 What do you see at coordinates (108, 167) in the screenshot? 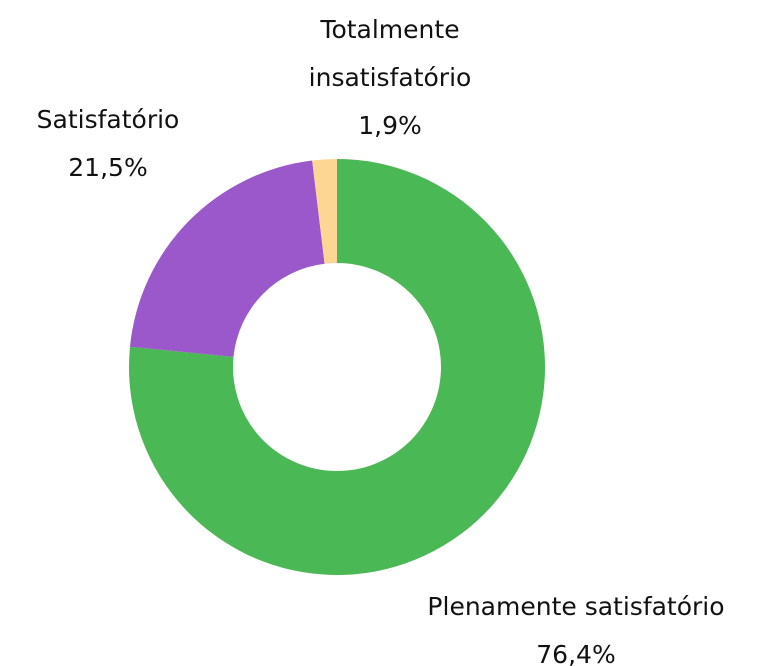
I see `value-label: 21,5%` at bounding box center [108, 167].